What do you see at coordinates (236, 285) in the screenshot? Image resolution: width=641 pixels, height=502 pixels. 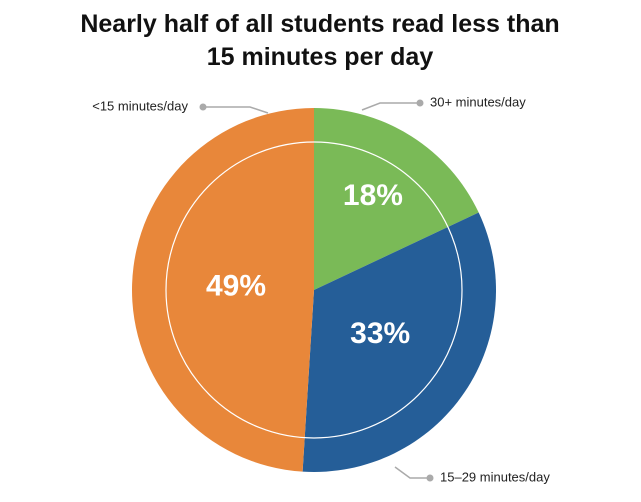 I see `data-label: 49%` at bounding box center [236, 285].